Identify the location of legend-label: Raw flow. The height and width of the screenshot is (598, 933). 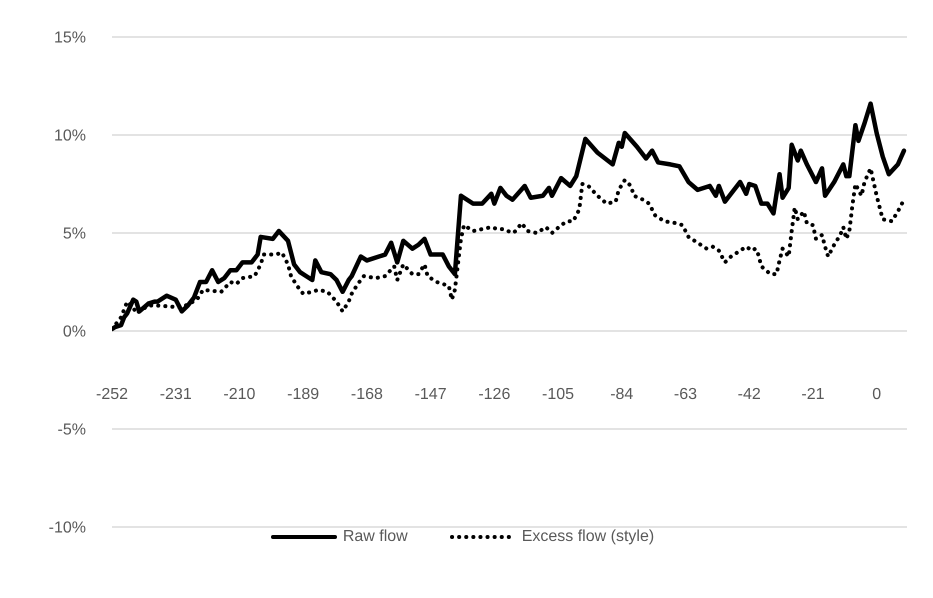
(375, 537).